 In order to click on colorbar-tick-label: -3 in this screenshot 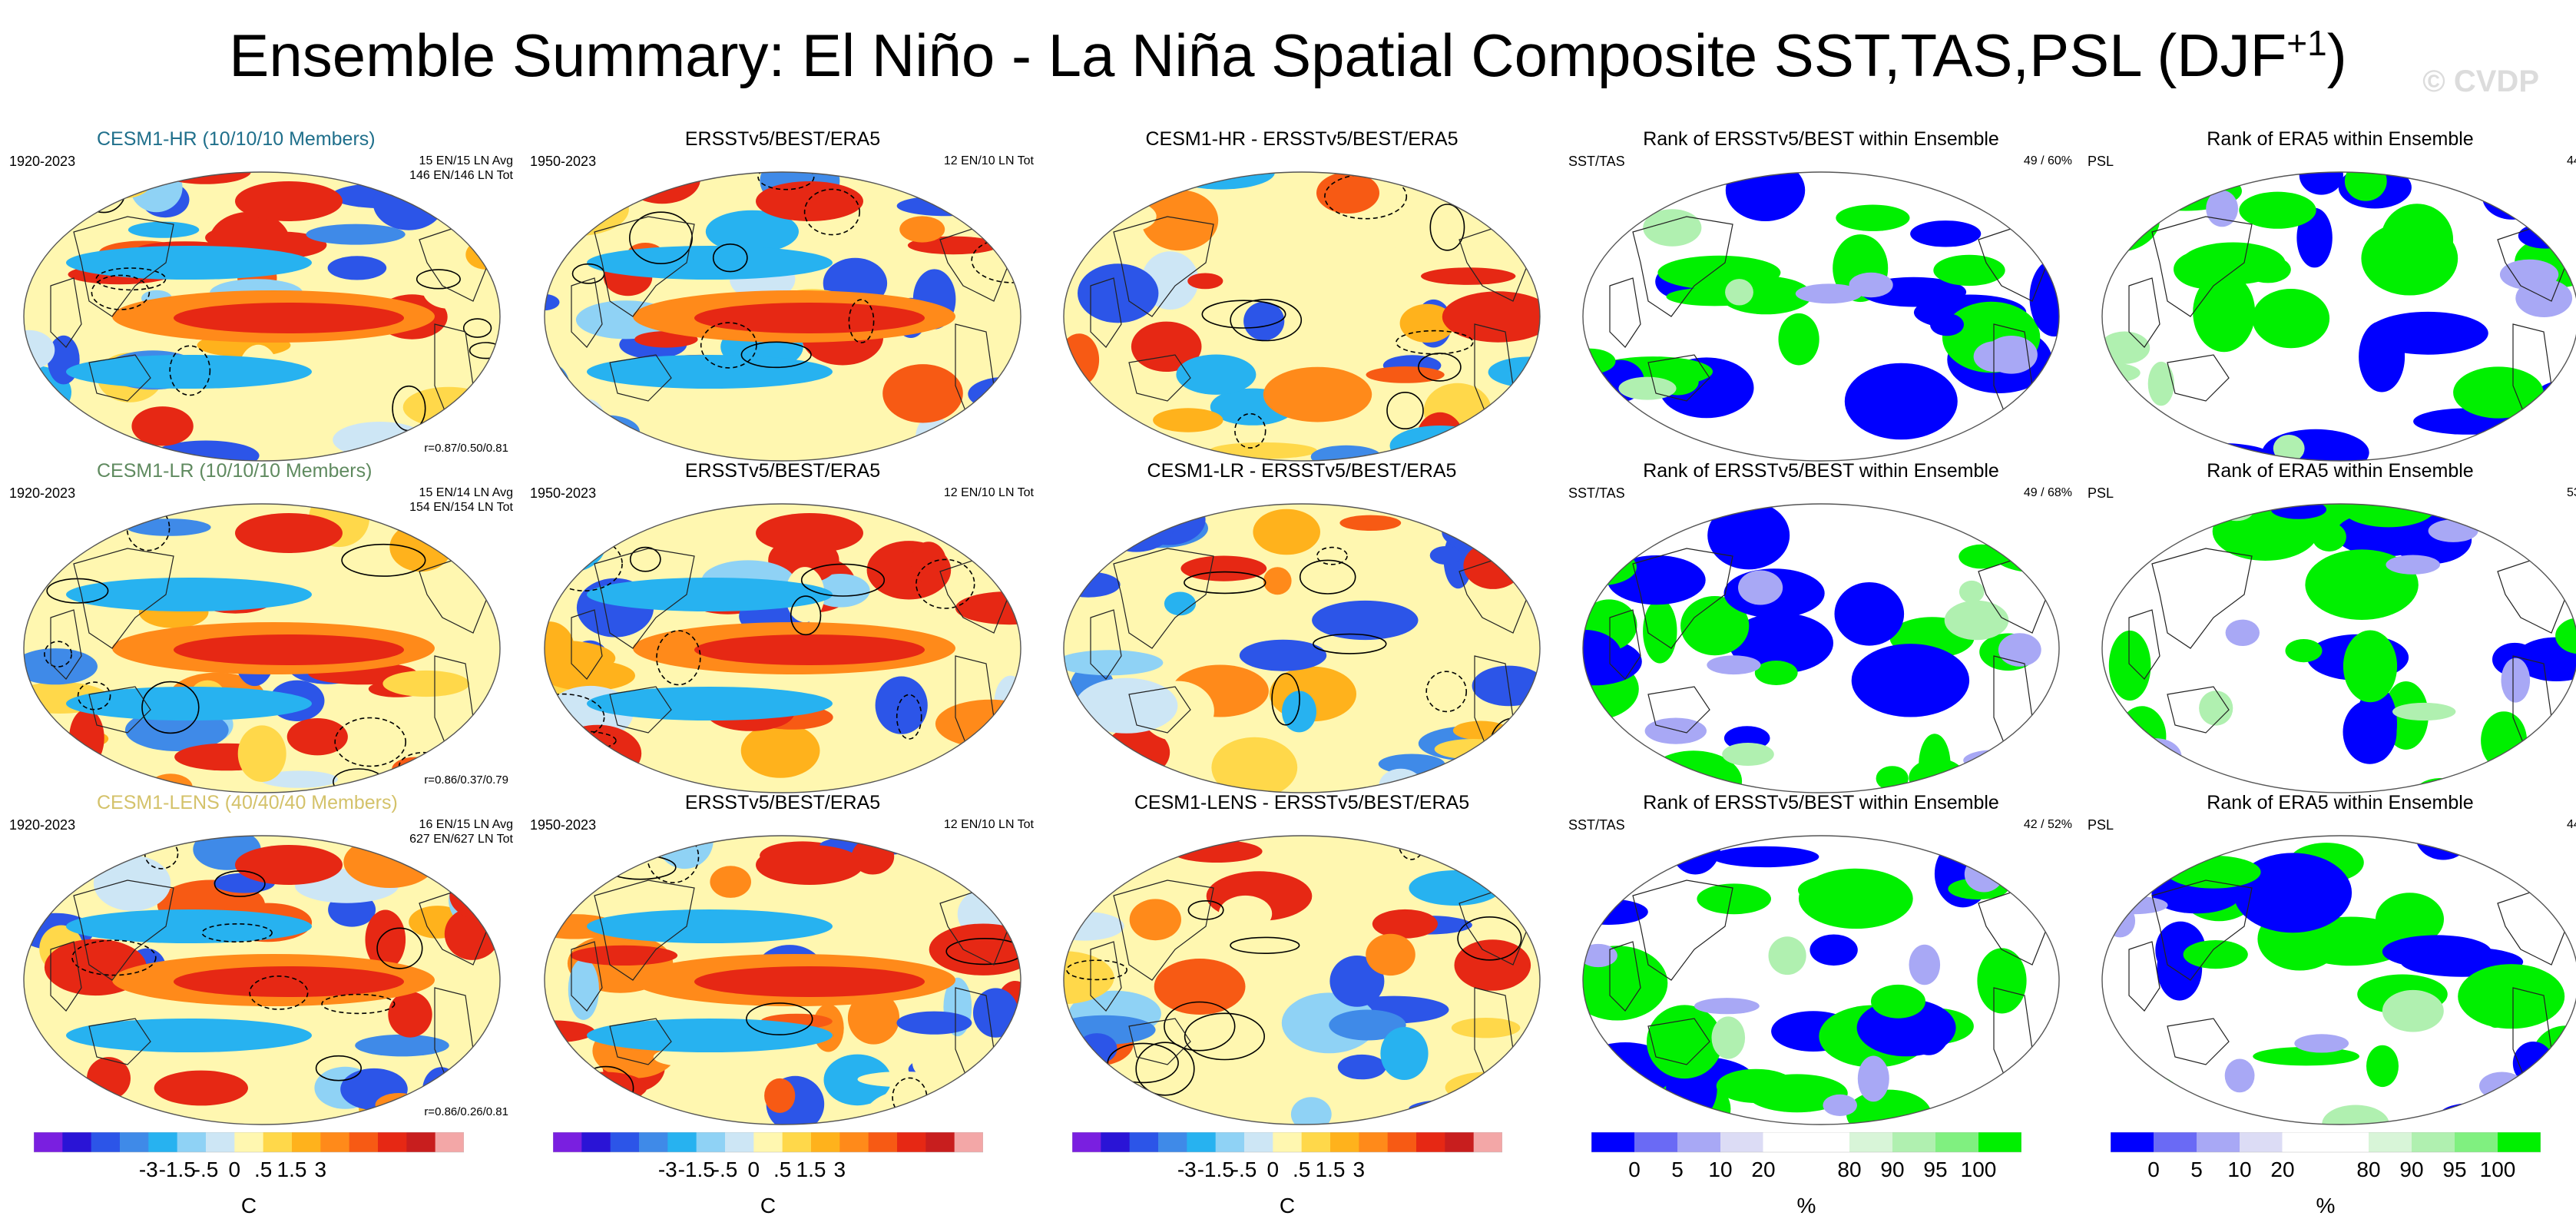, I will do `click(1187, 1169)`.